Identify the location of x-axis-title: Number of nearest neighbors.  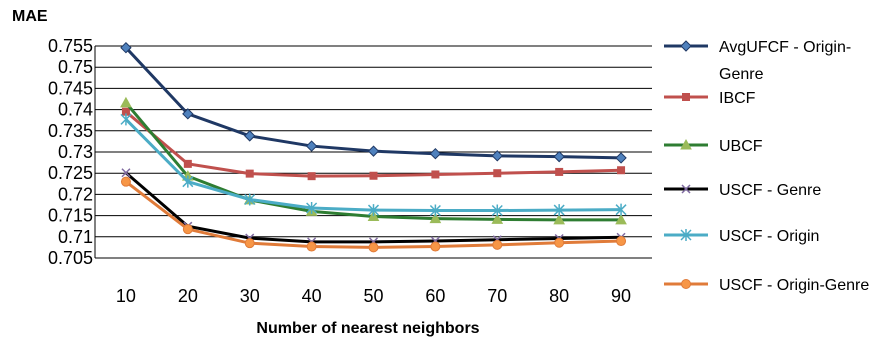
(367, 328).